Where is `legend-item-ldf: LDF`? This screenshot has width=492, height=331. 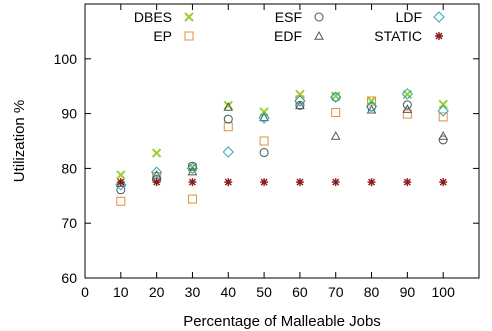 legend-item-ldf: LDF is located at coordinates (420, 17).